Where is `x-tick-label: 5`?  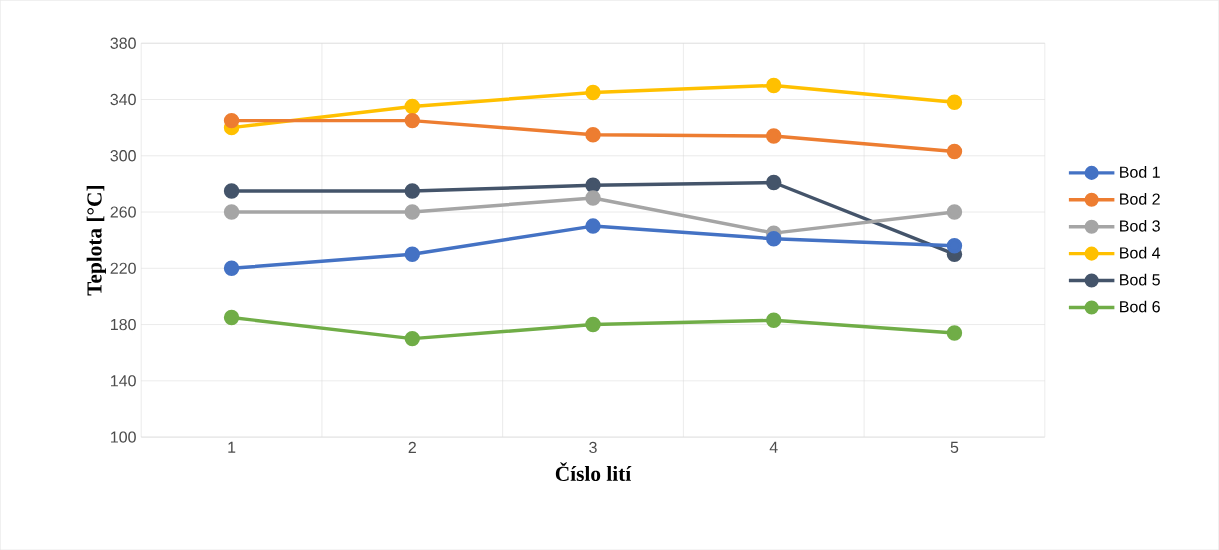
x-tick-label: 5 is located at coordinates (954, 447).